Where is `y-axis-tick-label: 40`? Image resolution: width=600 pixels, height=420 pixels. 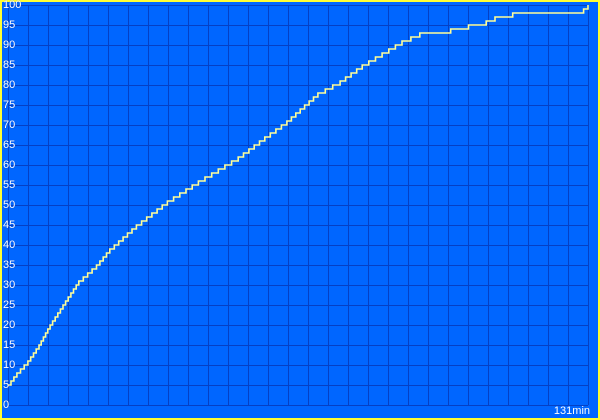 y-axis-tick-label: 40 is located at coordinates (9, 245).